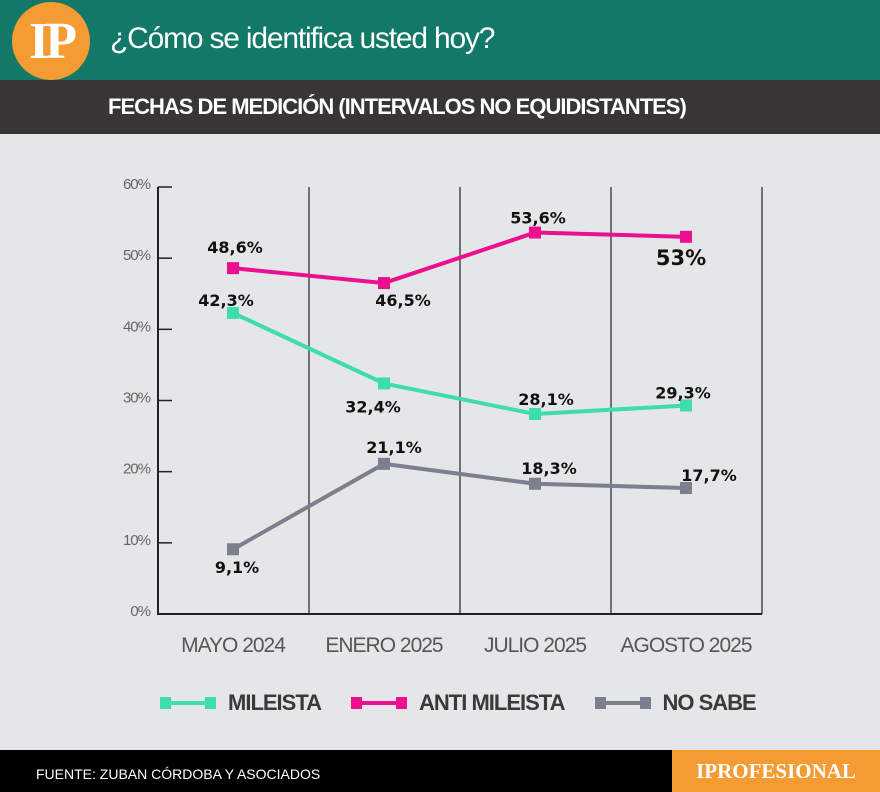 Image resolution: width=880 pixels, height=792 pixels. I want to click on y-tick-label: 20%, so click(137, 469).